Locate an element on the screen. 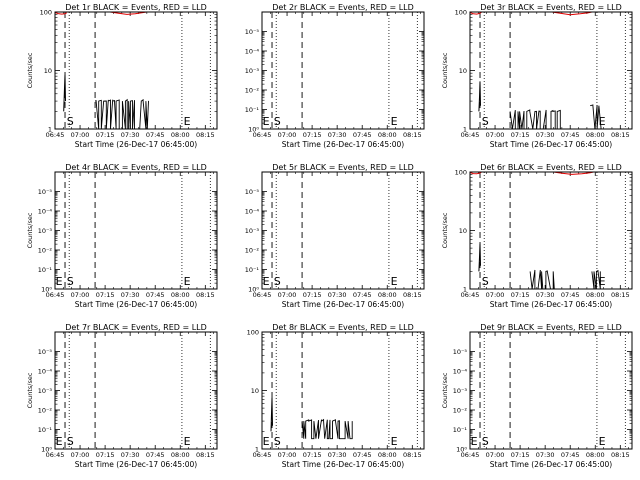  y-tick-label: 10⁻³ is located at coordinates (460, 391).